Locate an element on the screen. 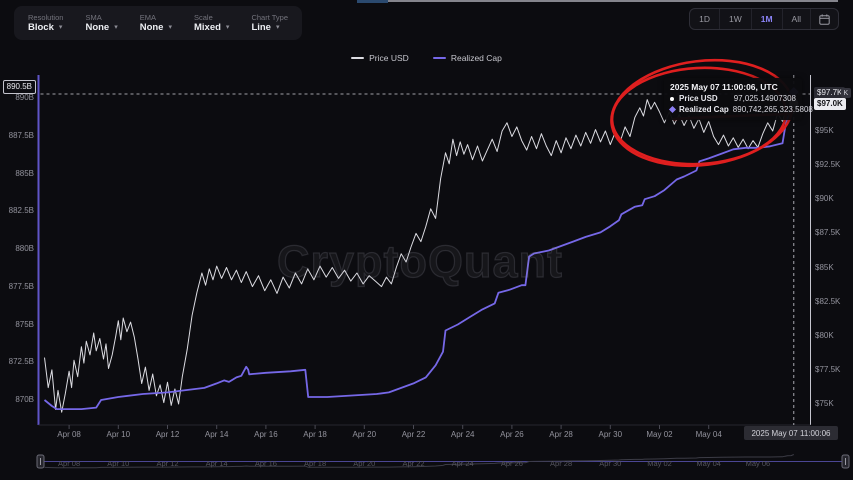 The image size is (853, 480). range-button-all: All is located at coordinates (795, 19).